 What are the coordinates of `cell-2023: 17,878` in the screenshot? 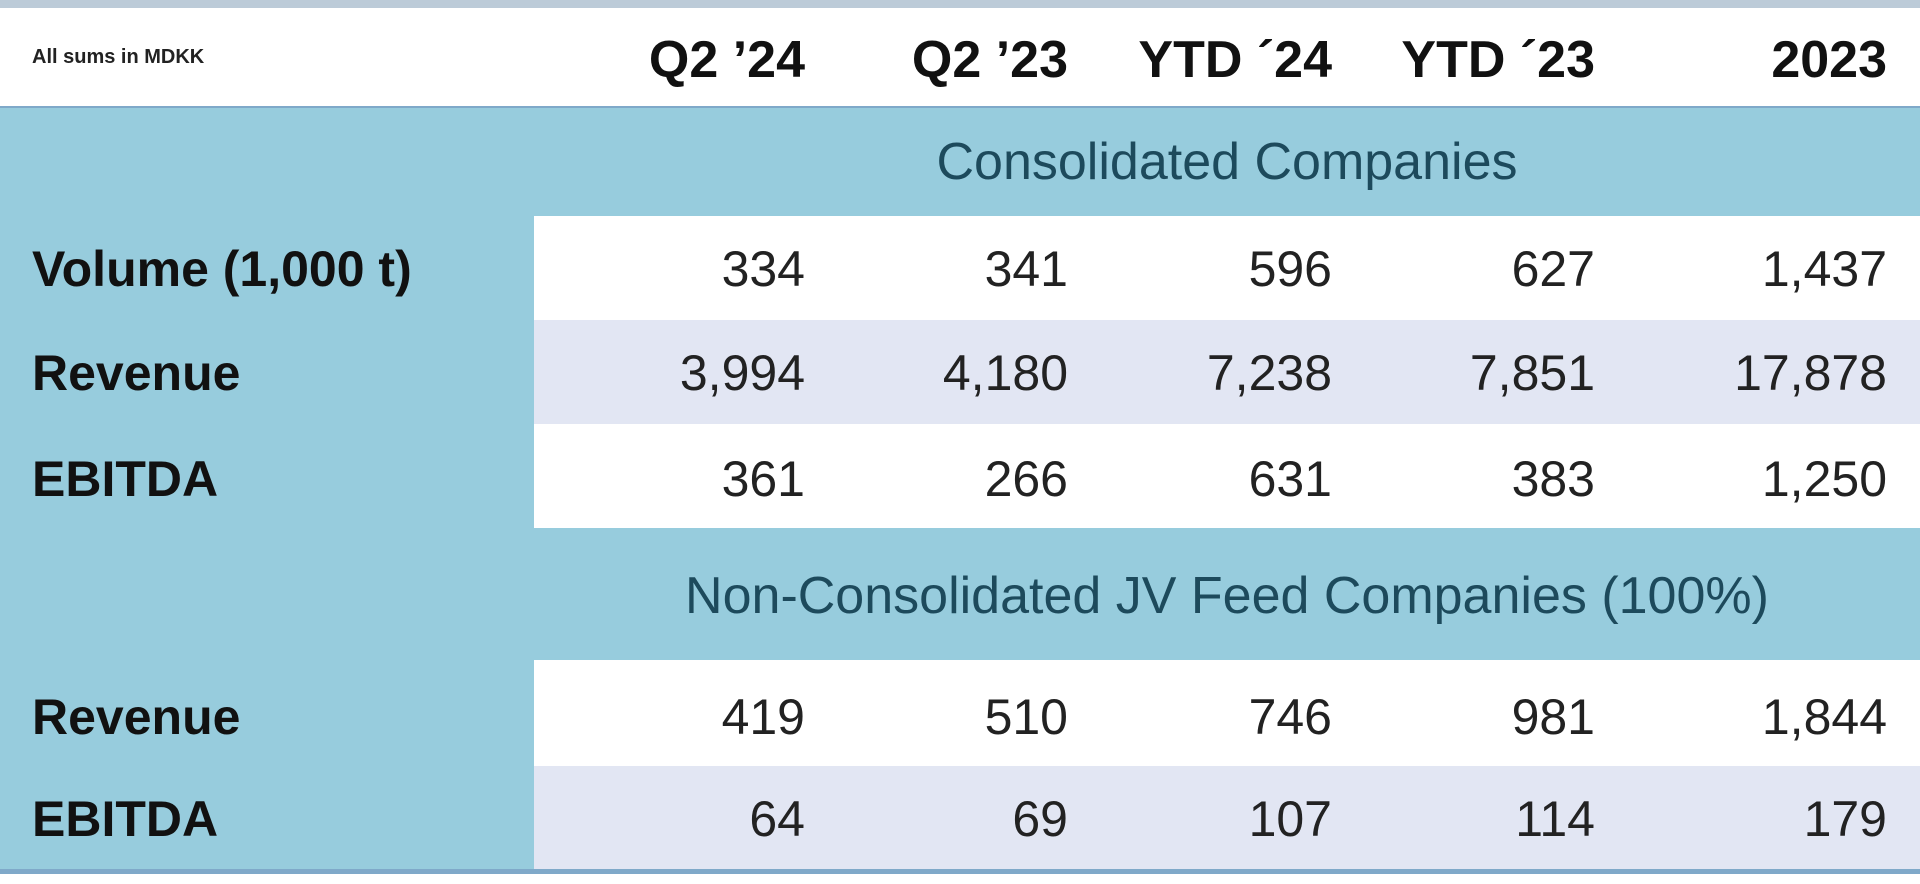 It's located at (1810, 373).